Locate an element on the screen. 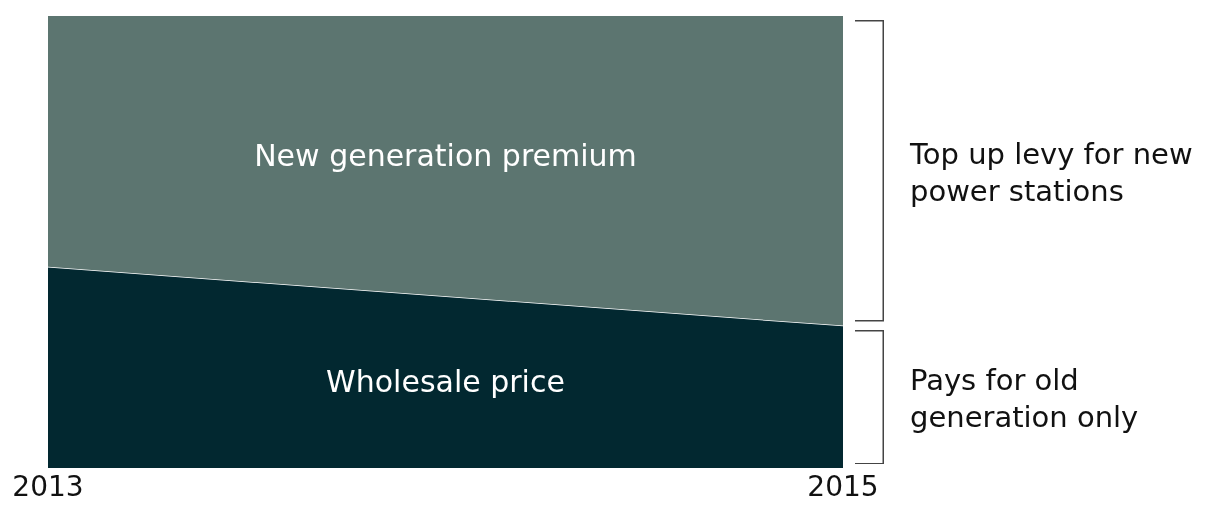 This screenshot has height=526, width=1223. annotation: Pays for old generation only is located at coordinates (1025, 398).